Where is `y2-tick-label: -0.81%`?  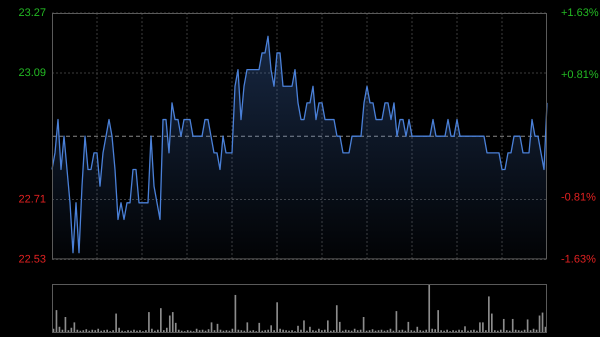 y2-tick-label: -0.81% is located at coordinates (578, 197).